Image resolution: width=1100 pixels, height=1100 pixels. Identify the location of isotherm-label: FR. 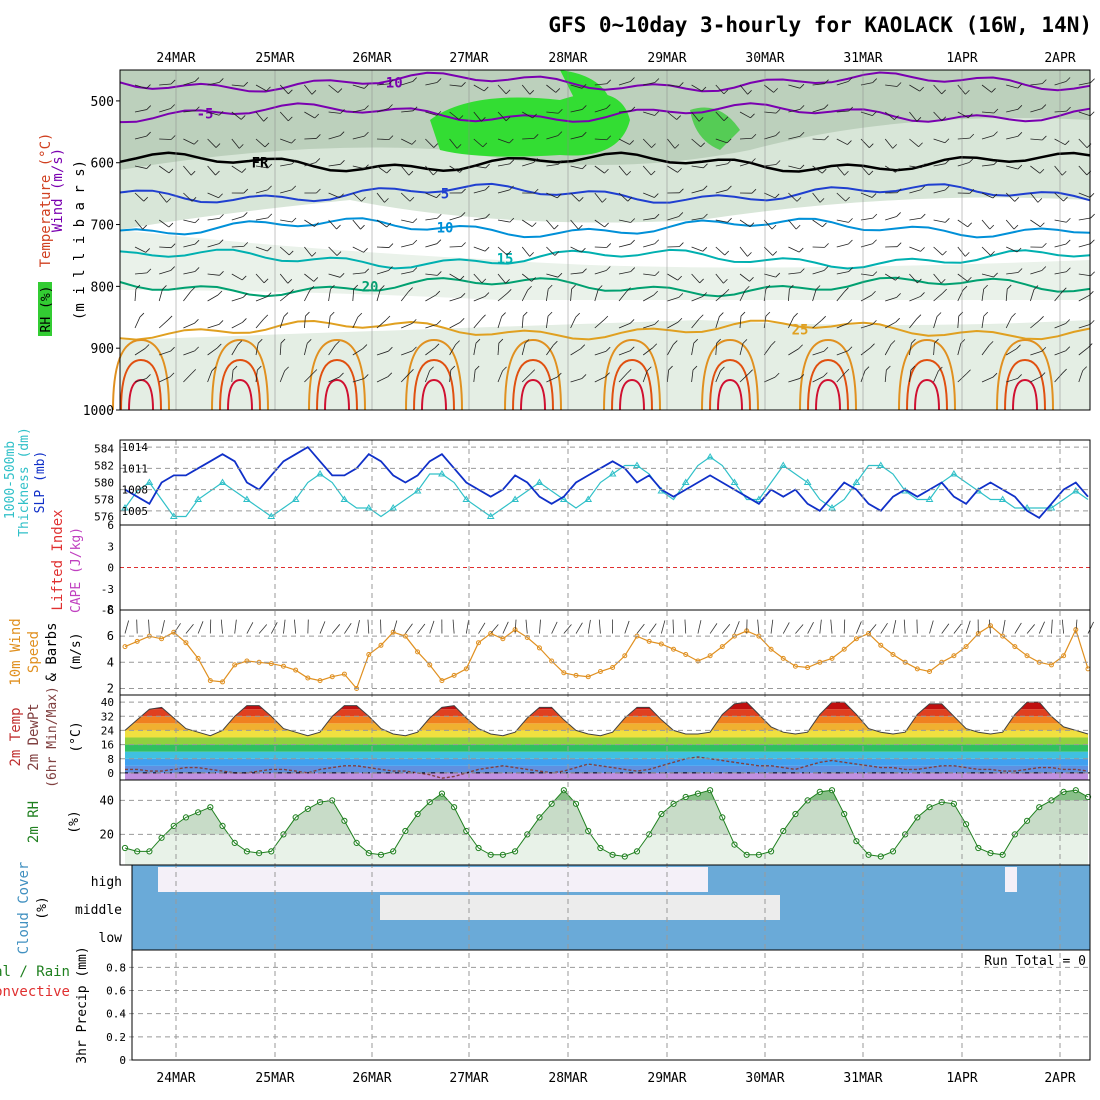
(260, 164).